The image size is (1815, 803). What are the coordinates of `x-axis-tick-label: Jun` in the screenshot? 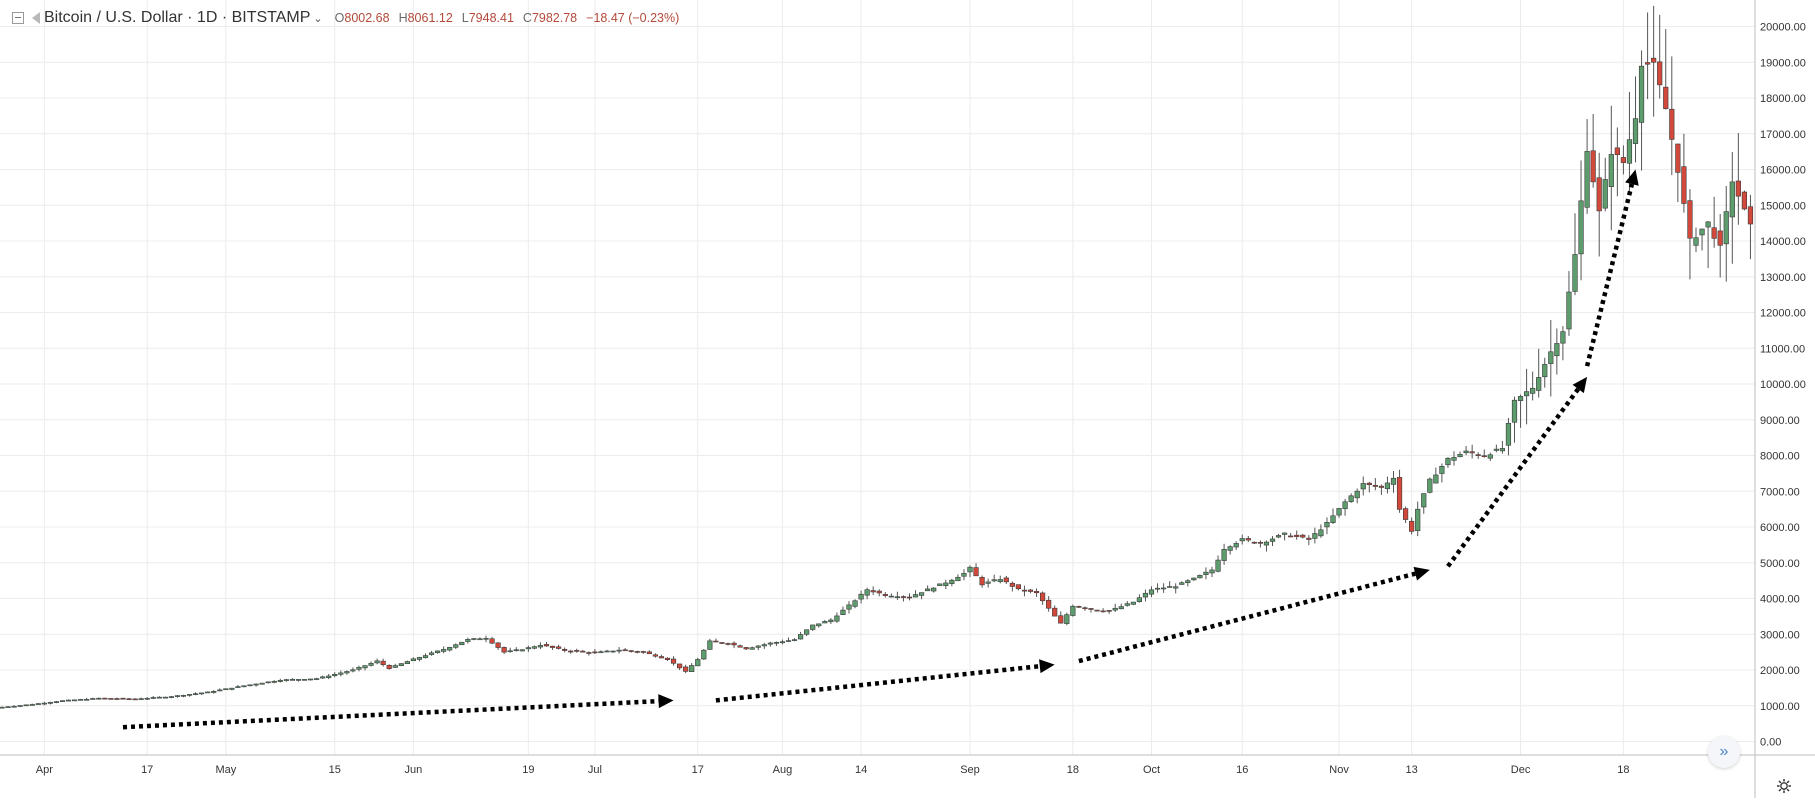 It's located at (414, 770).